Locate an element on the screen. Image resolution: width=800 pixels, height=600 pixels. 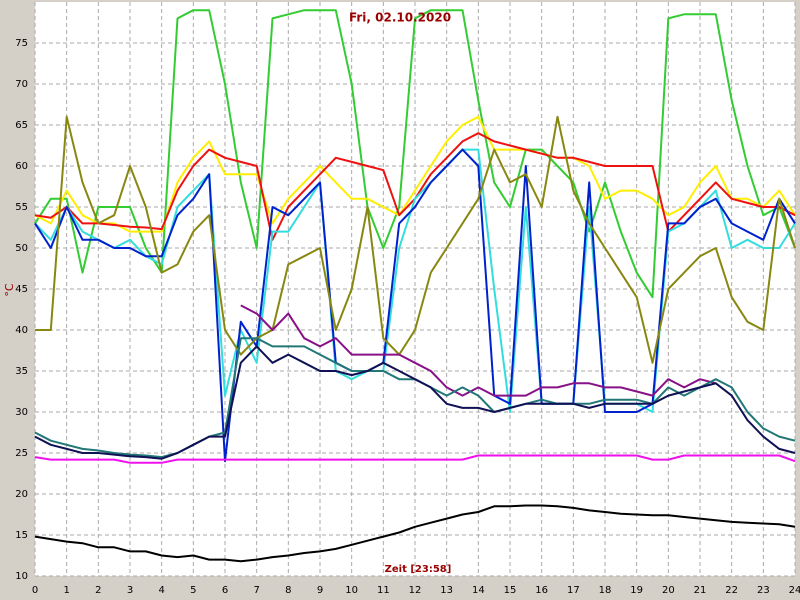
y-tick-label: 15 is located at coordinates (21, 535).